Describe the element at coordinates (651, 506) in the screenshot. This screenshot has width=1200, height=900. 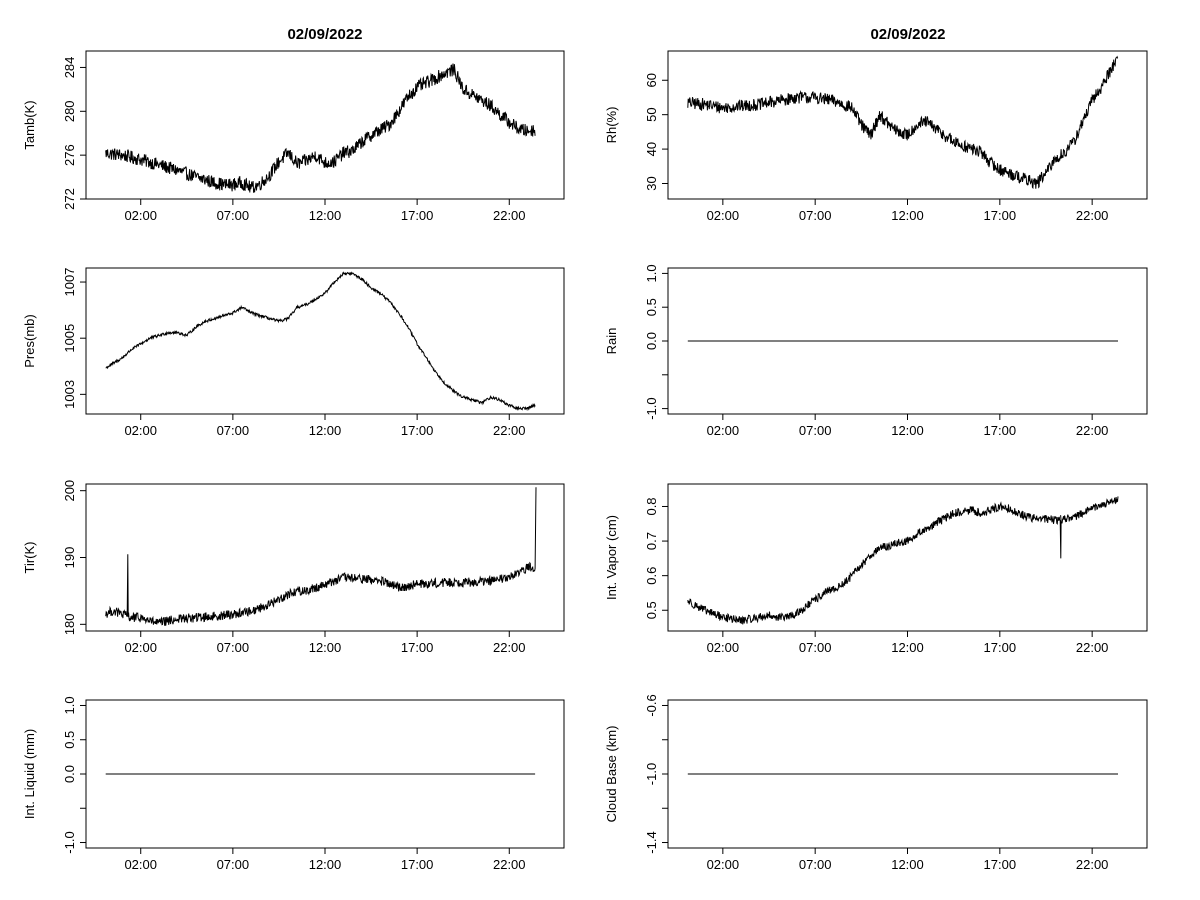
I see `vapor-y-tick-label: 0.8` at that location.